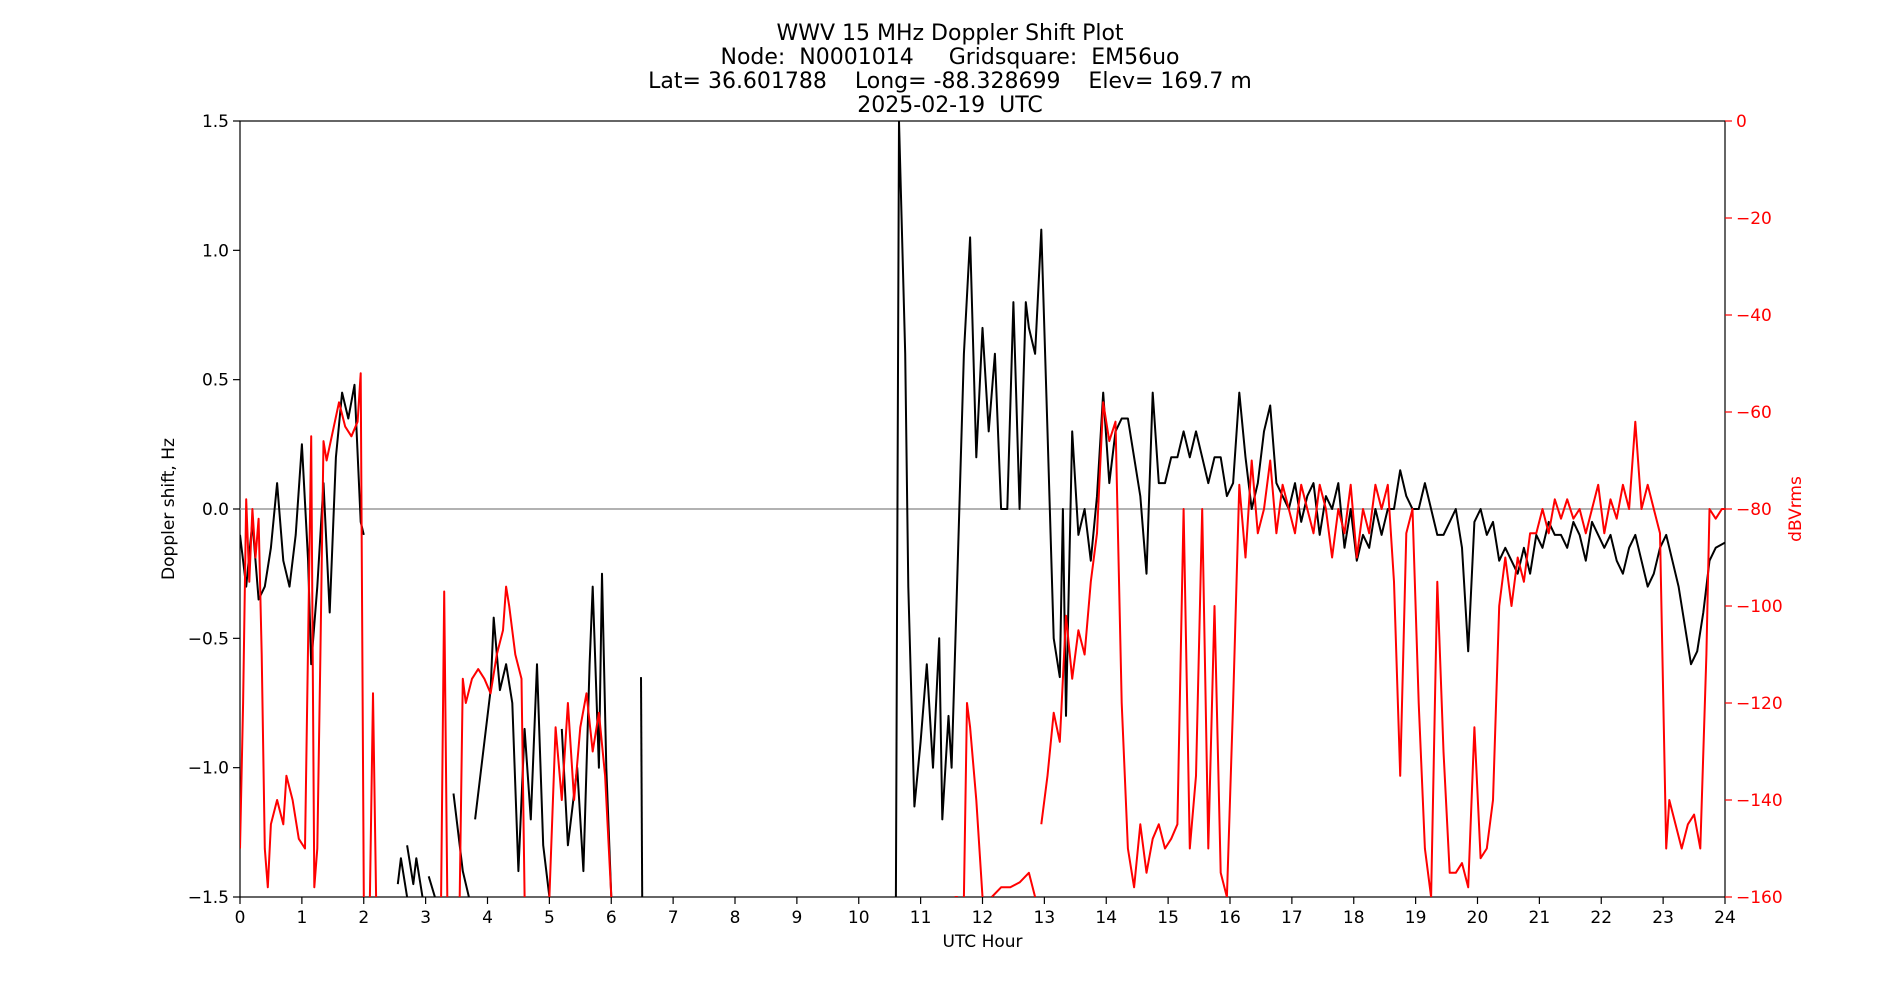  I want to click on y-left-tick-label: −1.5, so click(208, 898).